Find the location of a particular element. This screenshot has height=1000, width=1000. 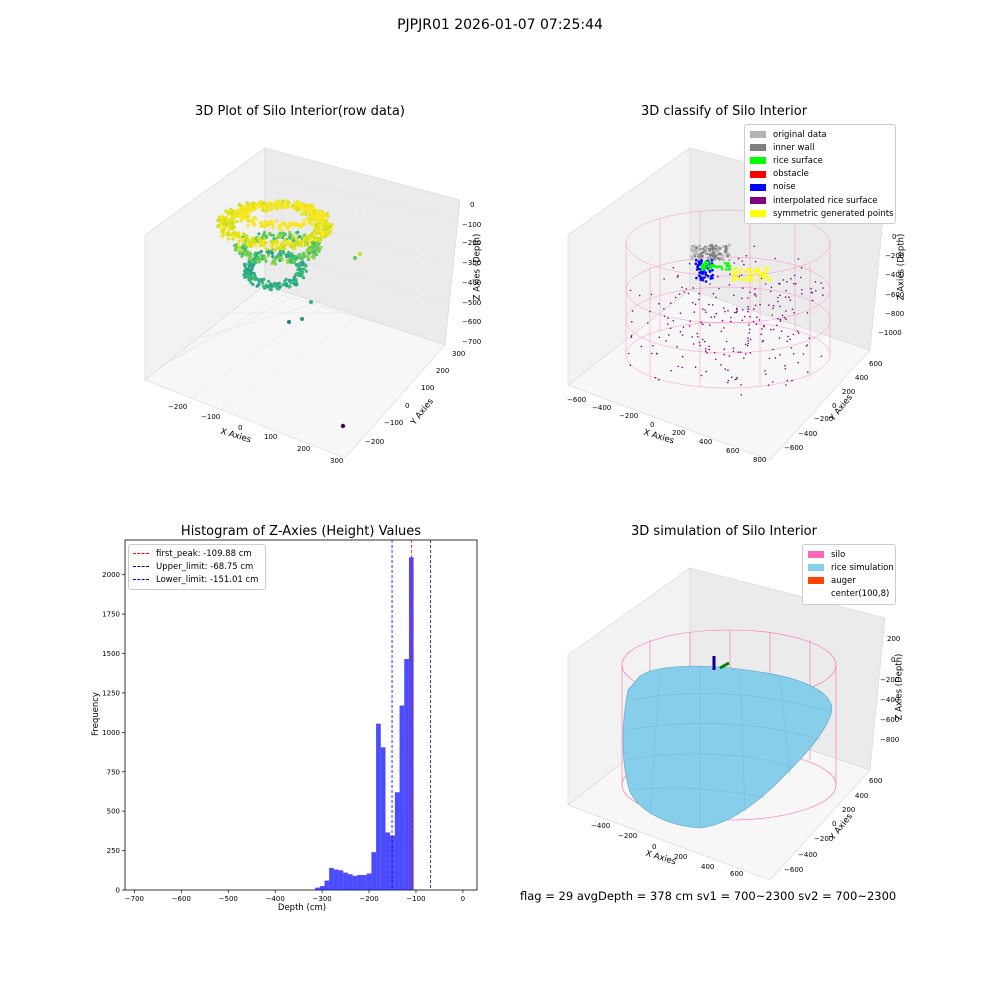

histogram-x-tick-label: −600 is located at coordinates (181, 899).